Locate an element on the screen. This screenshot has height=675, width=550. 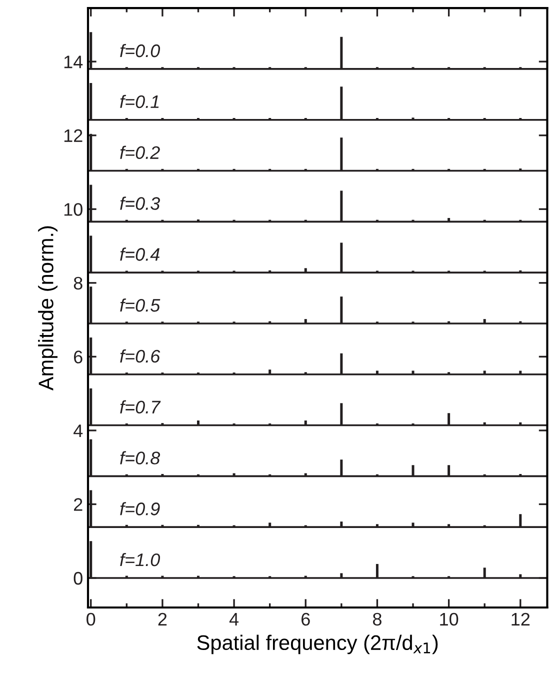
y-tick-label: 4 is located at coordinates (78, 430).